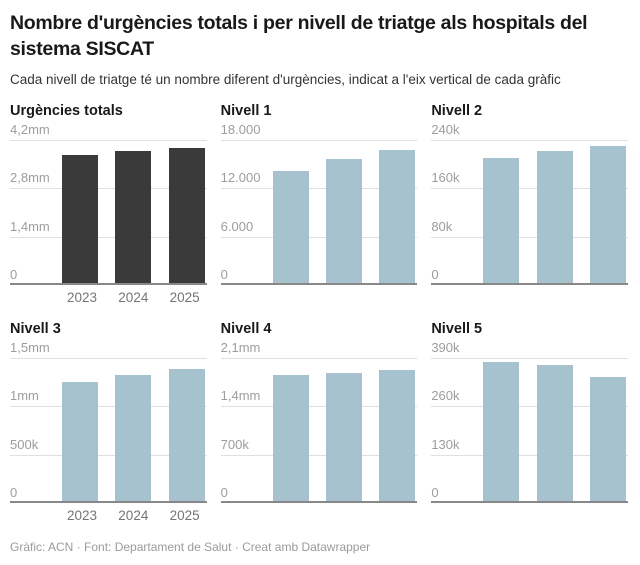  I want to click on chart-cell-nivell-1: Nivell 1 18.000 12.000 6.000 0, so click(319, 193).